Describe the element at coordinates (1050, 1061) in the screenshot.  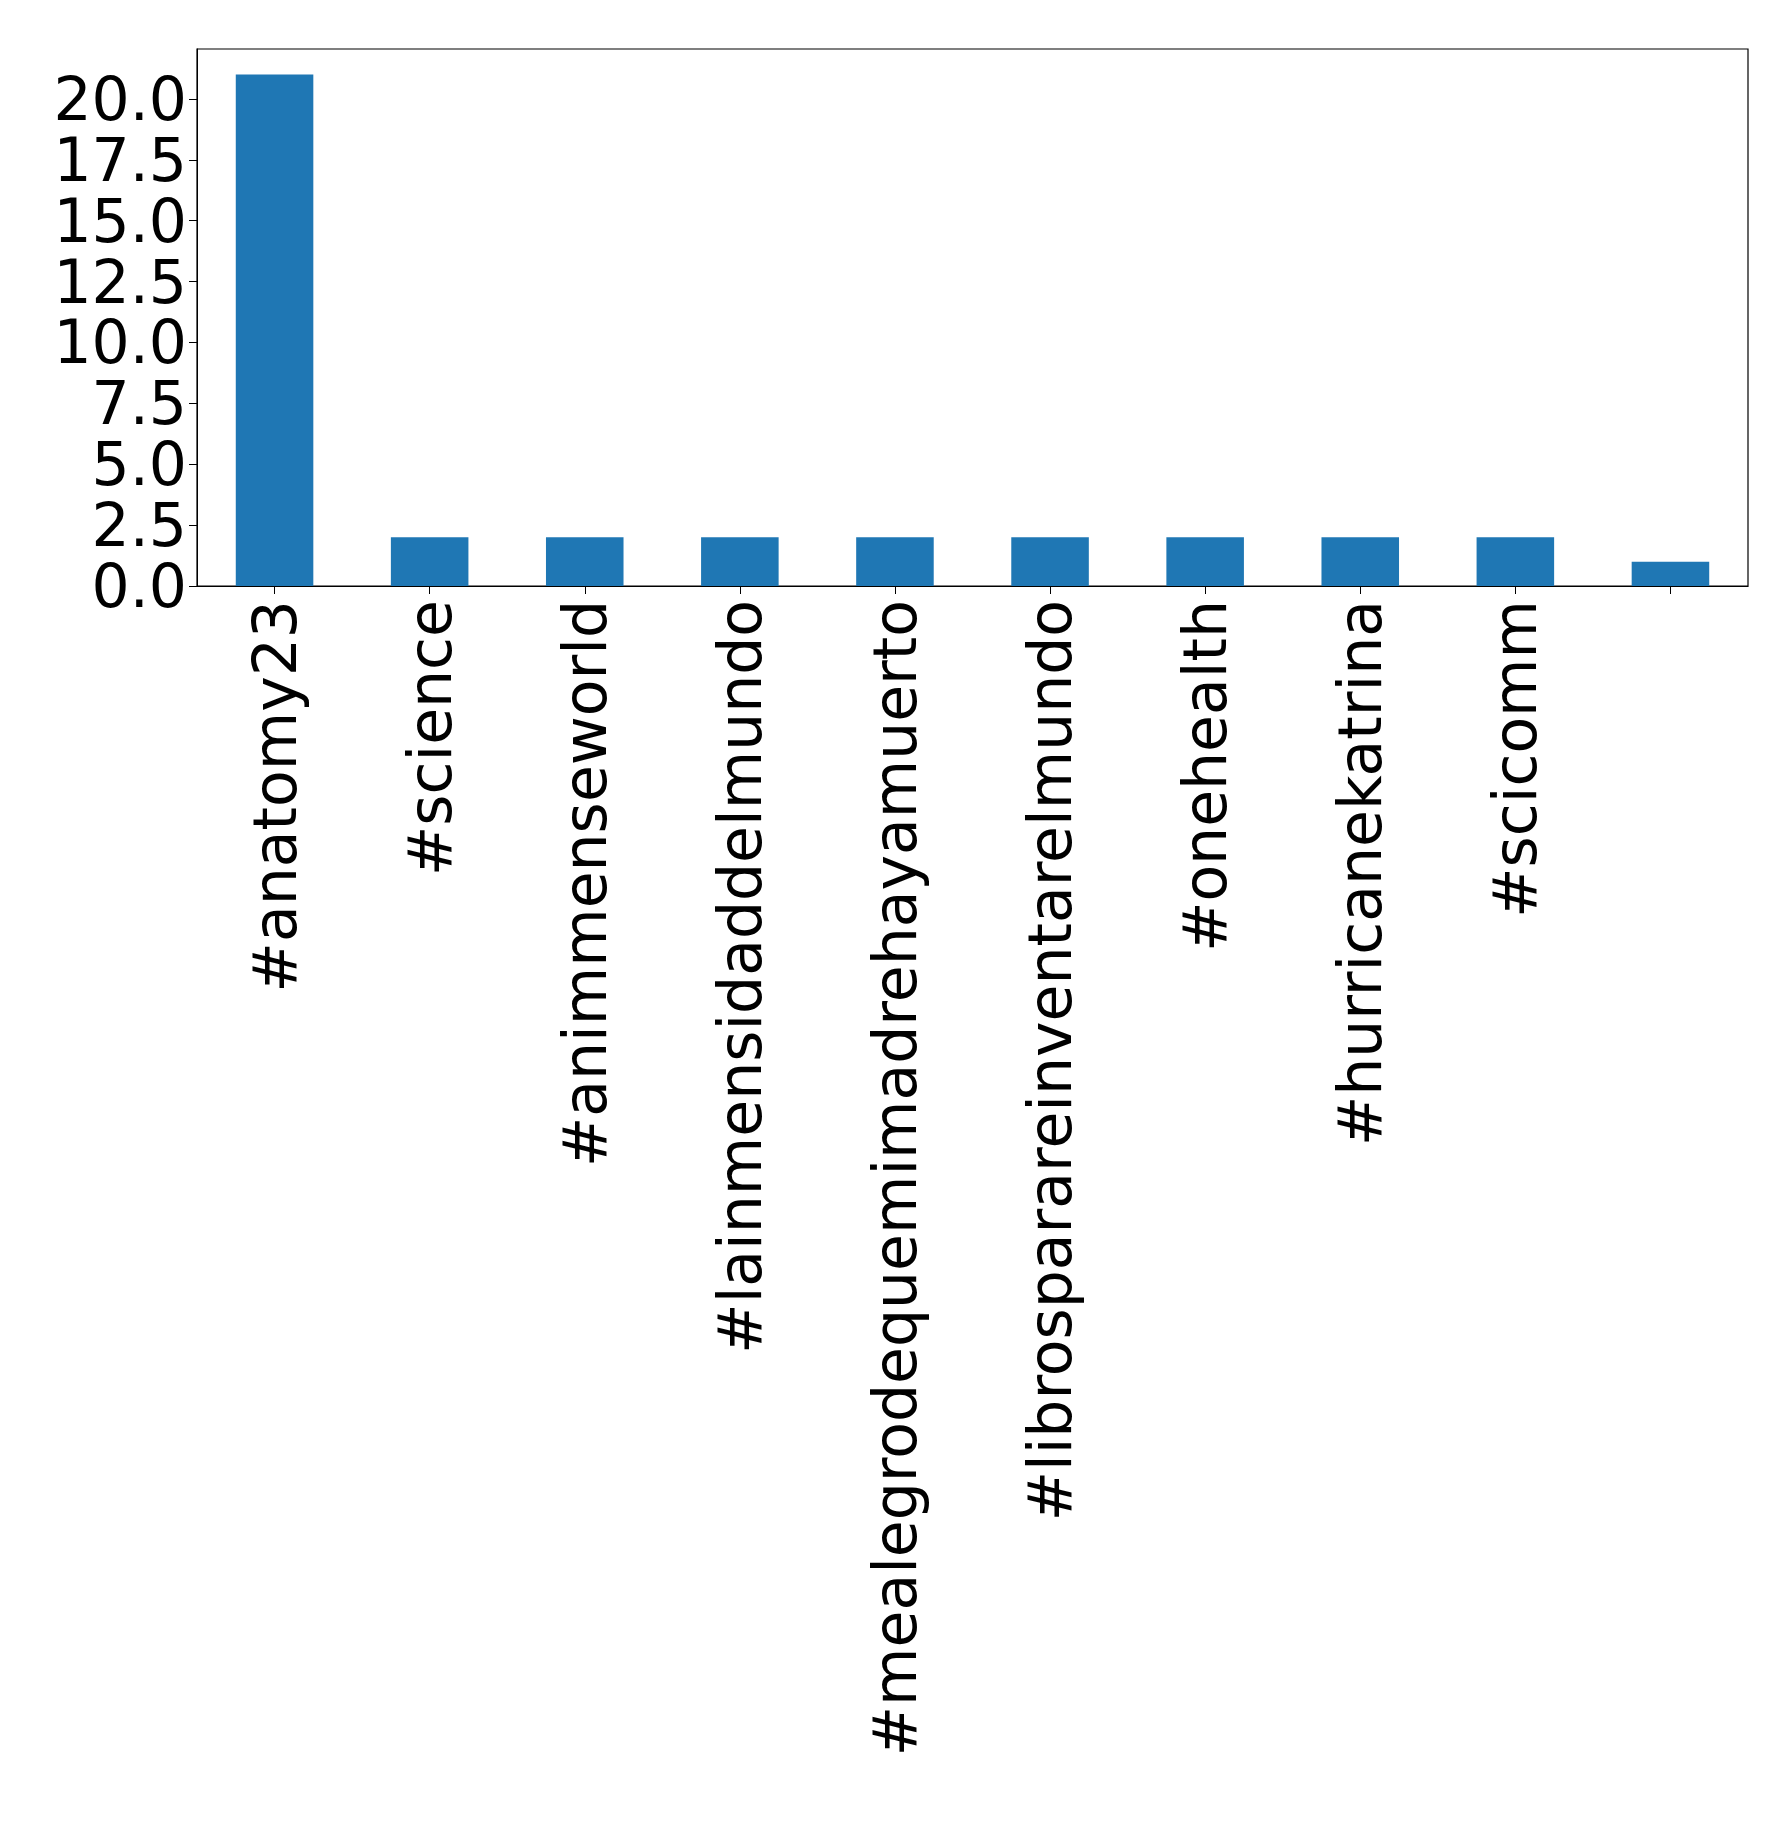
I see `x-tick-label: #librosparareinventarelmundo` at that location.